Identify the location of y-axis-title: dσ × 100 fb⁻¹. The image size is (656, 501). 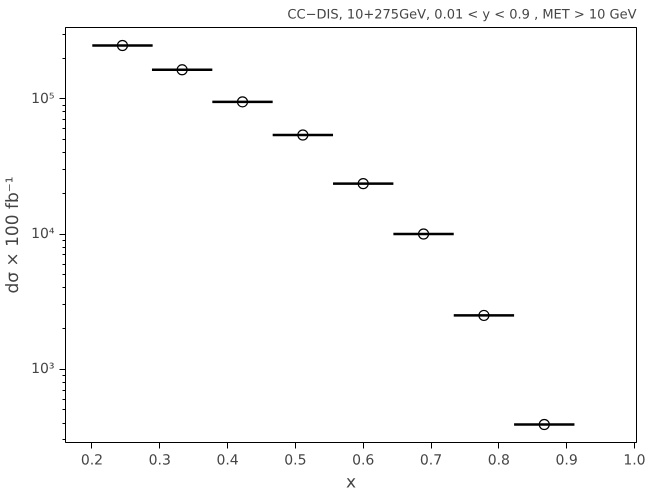
(13, 235).